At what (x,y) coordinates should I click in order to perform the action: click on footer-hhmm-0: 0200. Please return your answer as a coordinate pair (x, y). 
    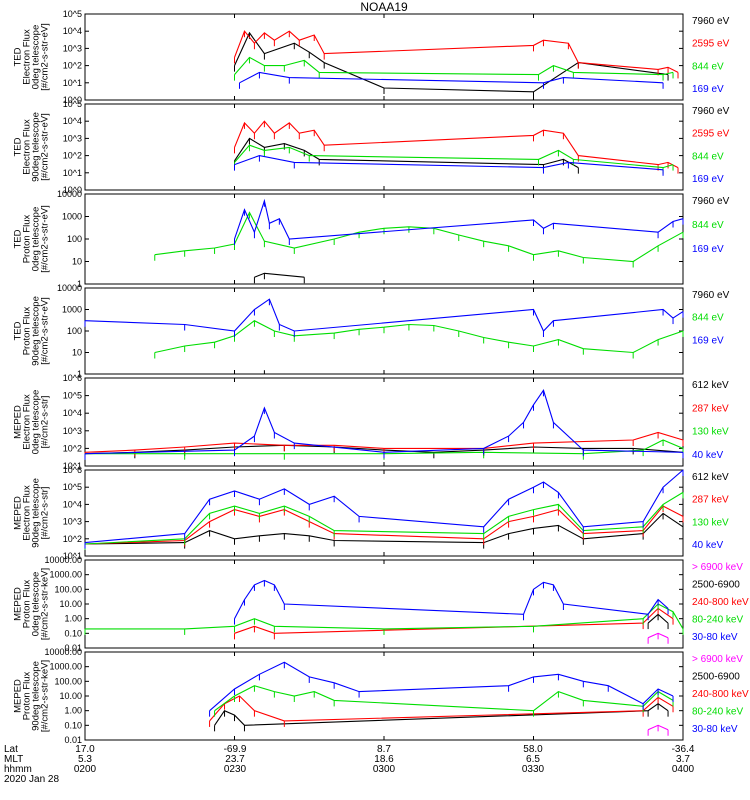
    Looking at the image, I should click on (85, 769).